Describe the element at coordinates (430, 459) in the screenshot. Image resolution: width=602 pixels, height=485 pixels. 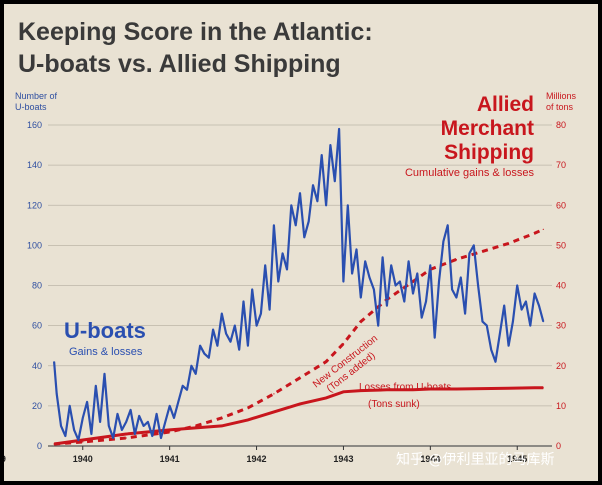
I see `x-tick-label: 1944` at that location.